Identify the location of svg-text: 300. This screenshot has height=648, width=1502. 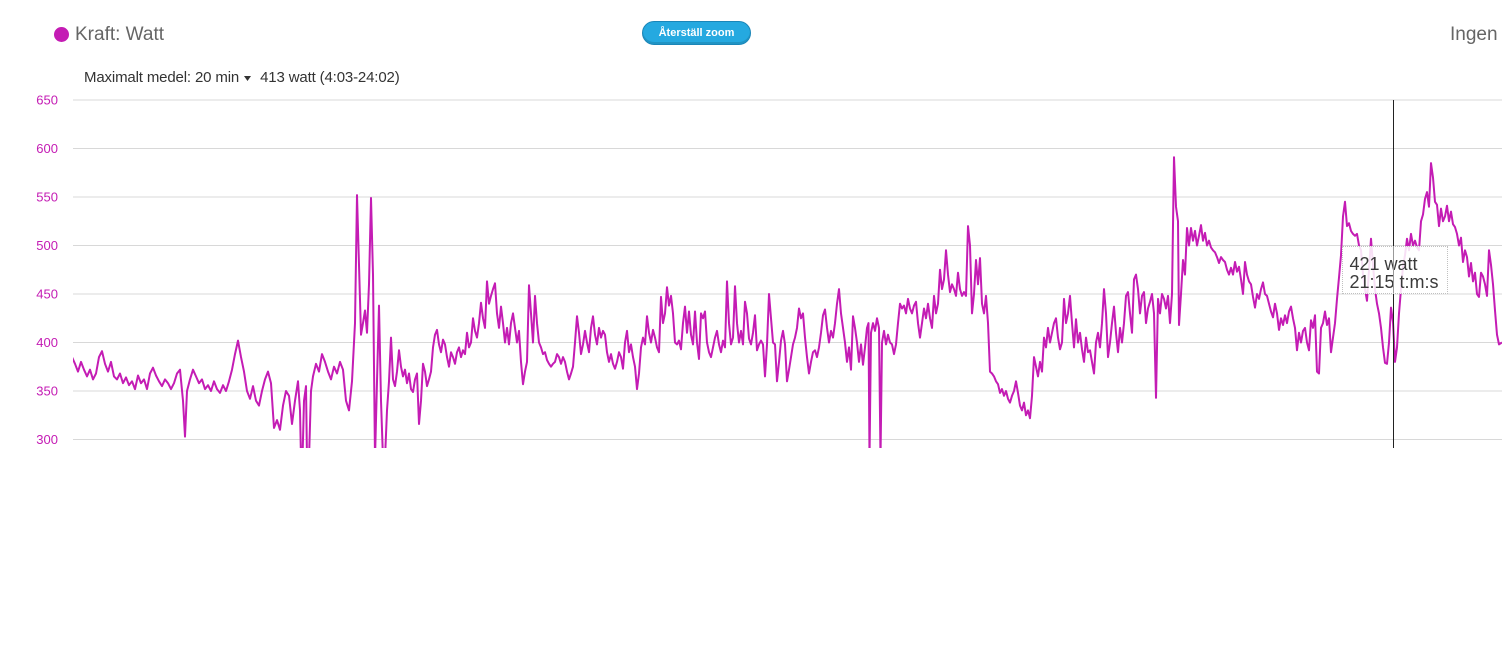
(47, 439).